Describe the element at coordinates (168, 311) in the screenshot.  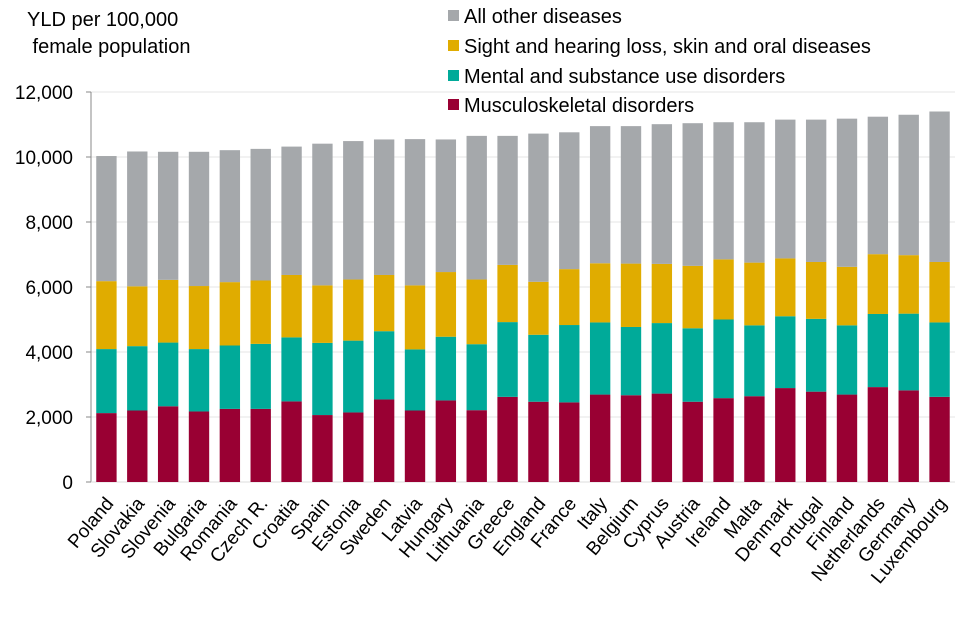
I see `bar-sight-and-hearing-loss-skin-and-oral-diseases-slovenia` at that location.